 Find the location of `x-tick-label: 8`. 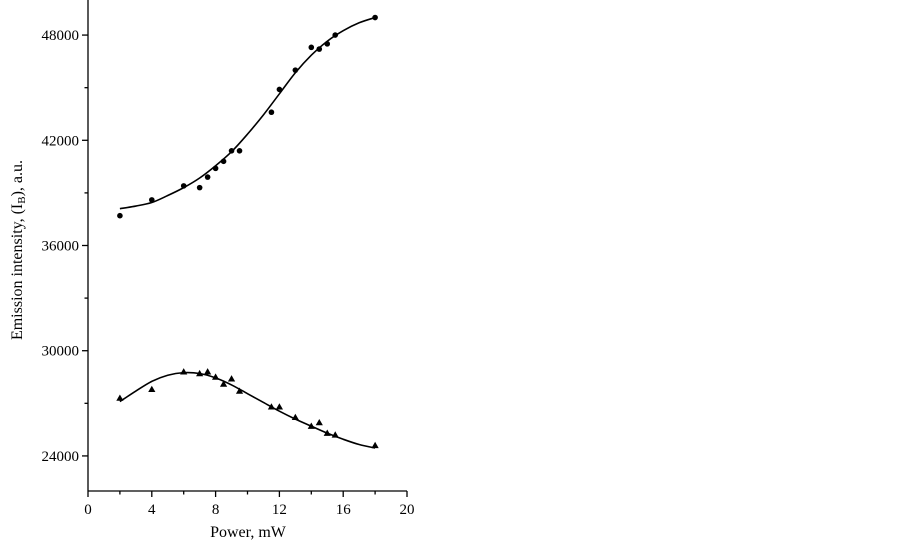

x-tick-label: 8 is located at coordinates (216, 510).